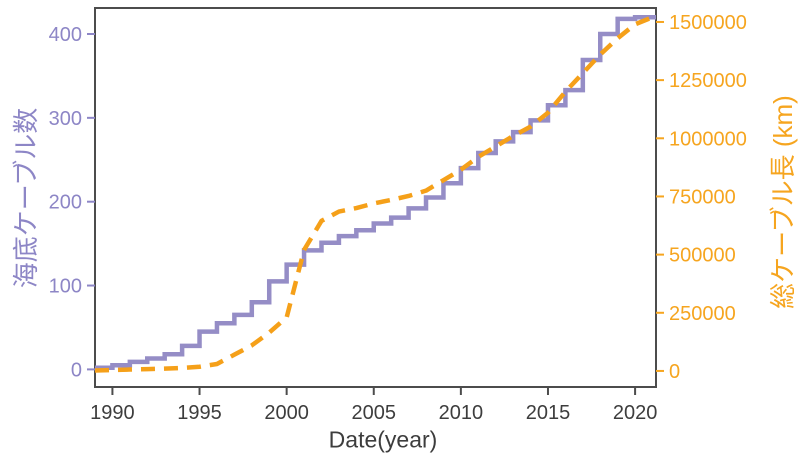 Image resolution: width=800 pixels, height=462 pixels. I want to click on left-axis-title: 海底ケーブル数, so click(26, 198).